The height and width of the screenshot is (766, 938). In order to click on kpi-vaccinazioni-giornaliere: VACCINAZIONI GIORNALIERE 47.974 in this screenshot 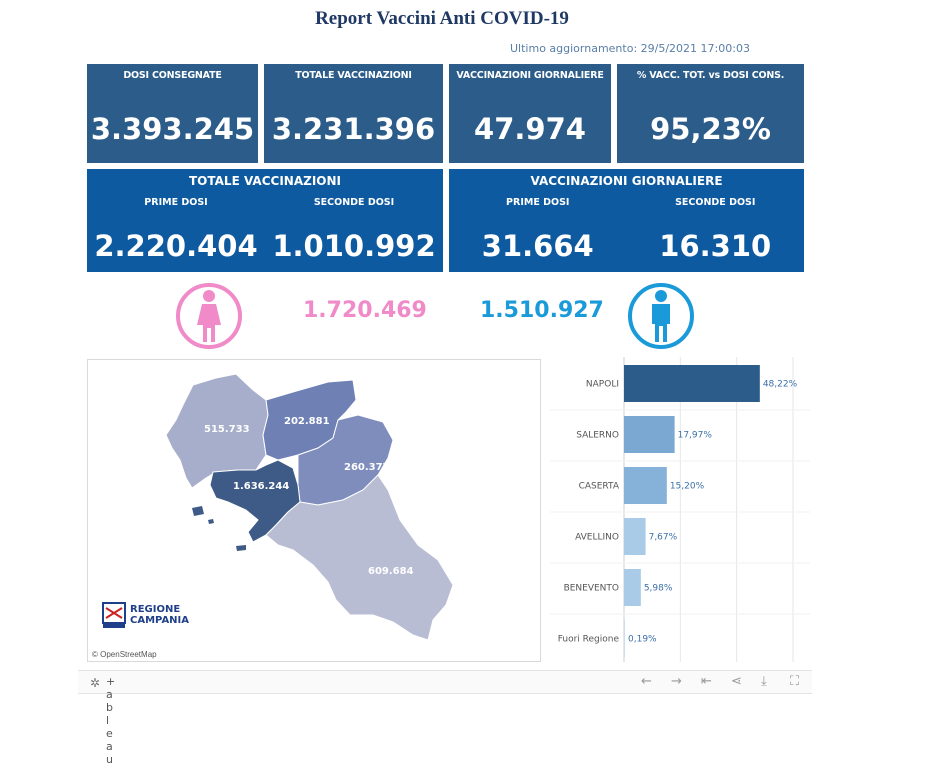, I will do `click(530, 113)`.